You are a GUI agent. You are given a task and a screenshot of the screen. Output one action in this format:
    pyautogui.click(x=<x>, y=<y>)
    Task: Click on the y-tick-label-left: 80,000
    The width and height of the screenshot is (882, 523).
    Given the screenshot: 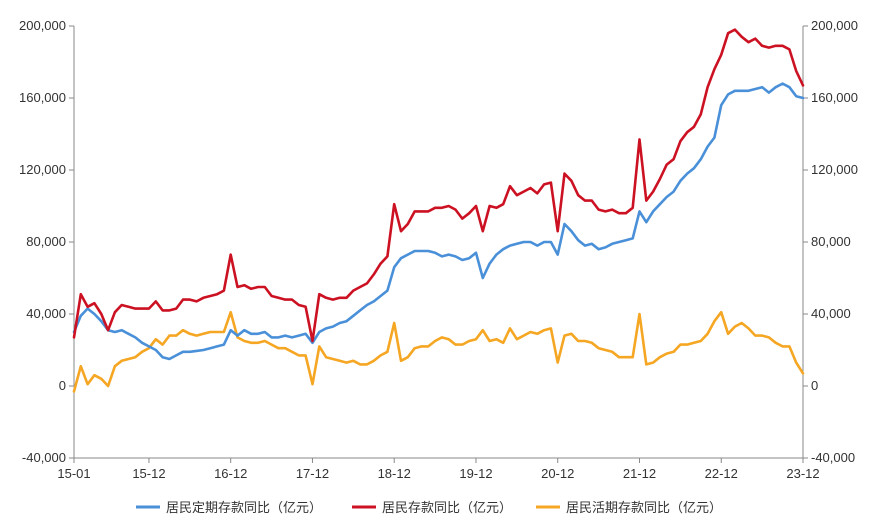 What is the action you would take?
    pyautogui.click(x=46, y=241)
    